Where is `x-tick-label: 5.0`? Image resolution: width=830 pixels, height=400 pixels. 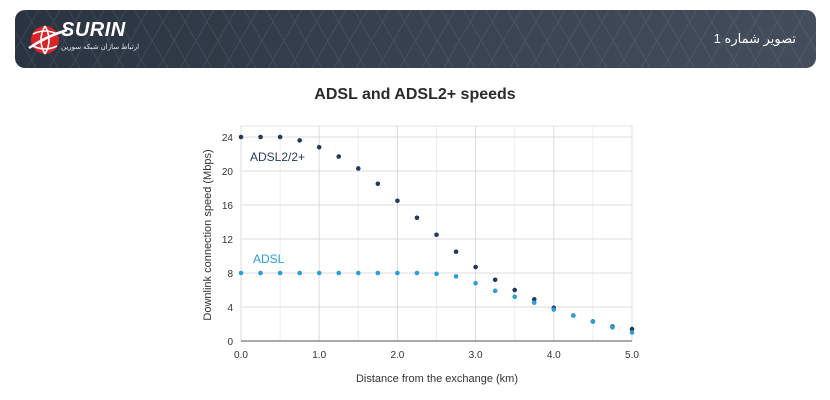
x-tick-label: 5.0 is located at coordinates (632, 355).